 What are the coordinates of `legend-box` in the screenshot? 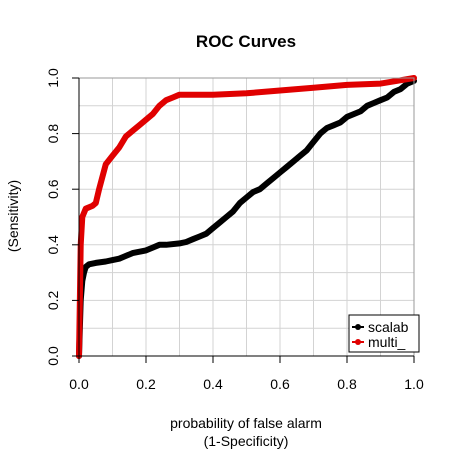 It's located at (384, 333).